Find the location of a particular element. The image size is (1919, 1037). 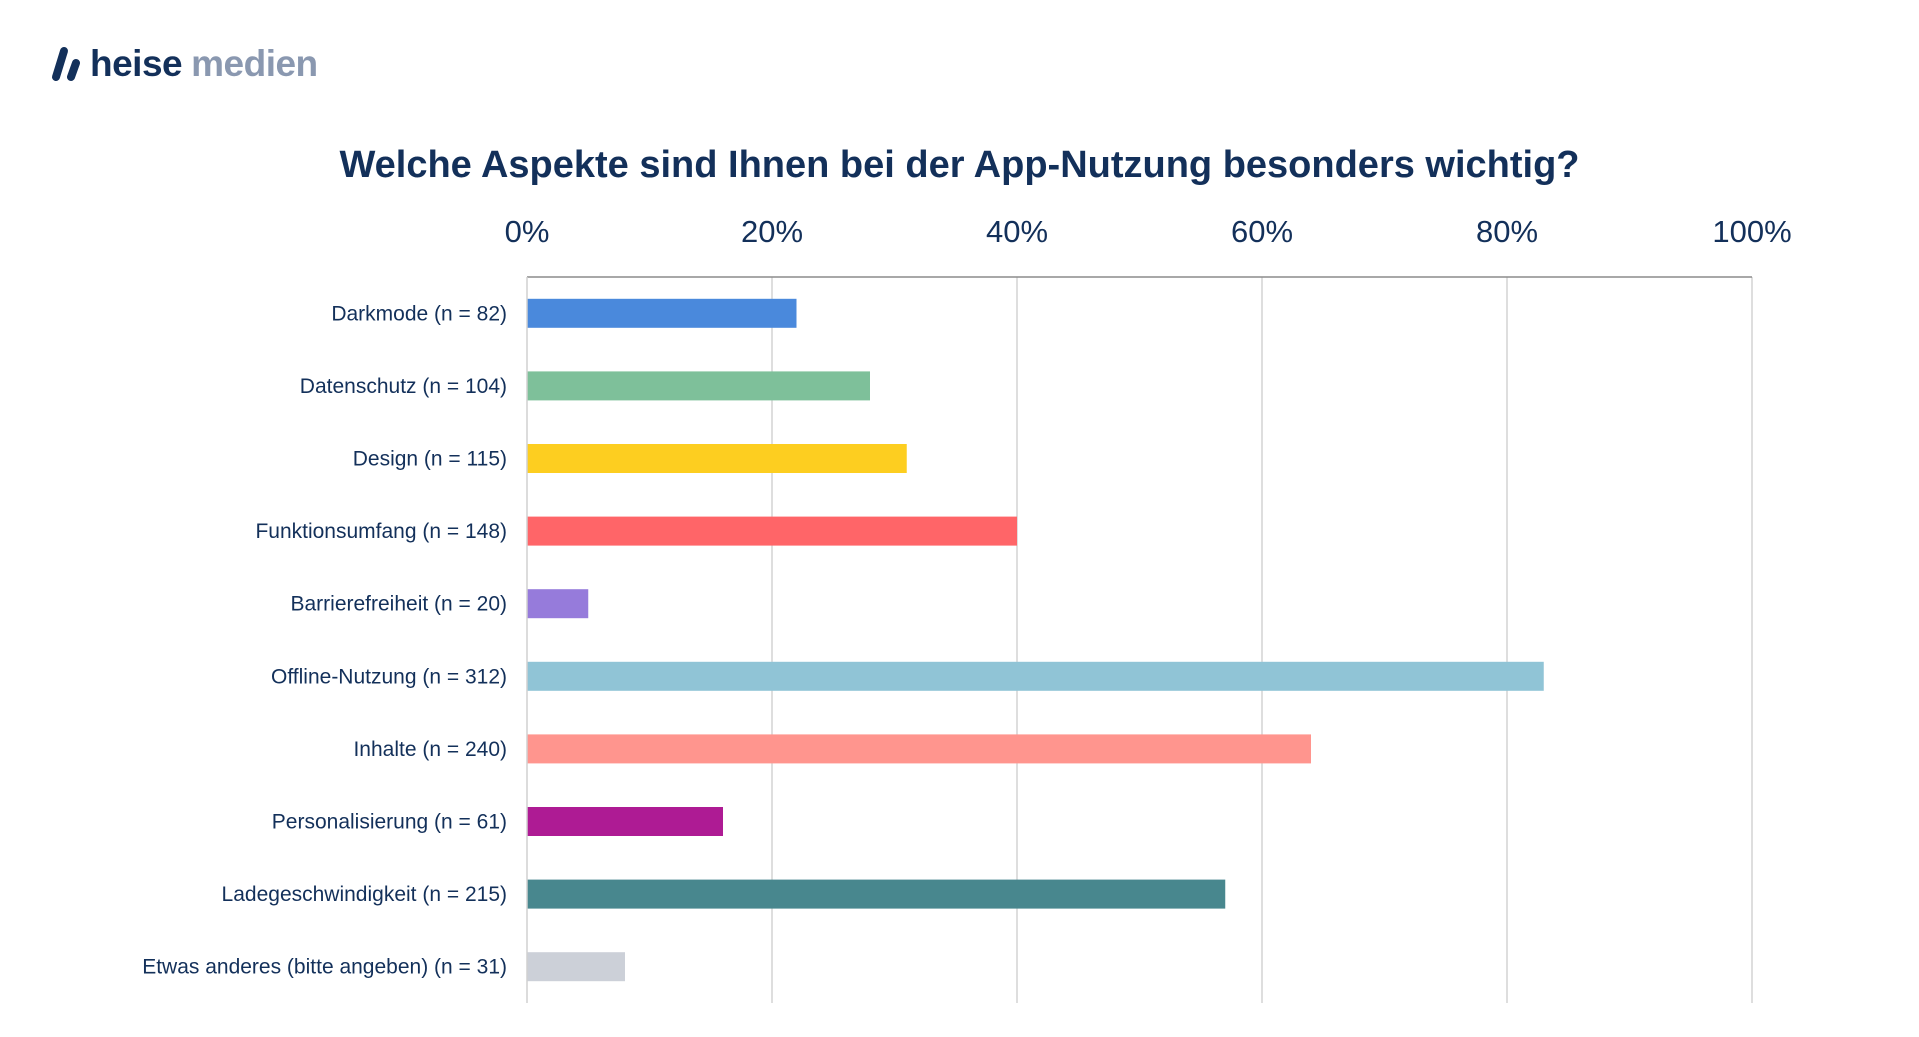

logo-text-medien: medien is located at coordinates (254, 63).